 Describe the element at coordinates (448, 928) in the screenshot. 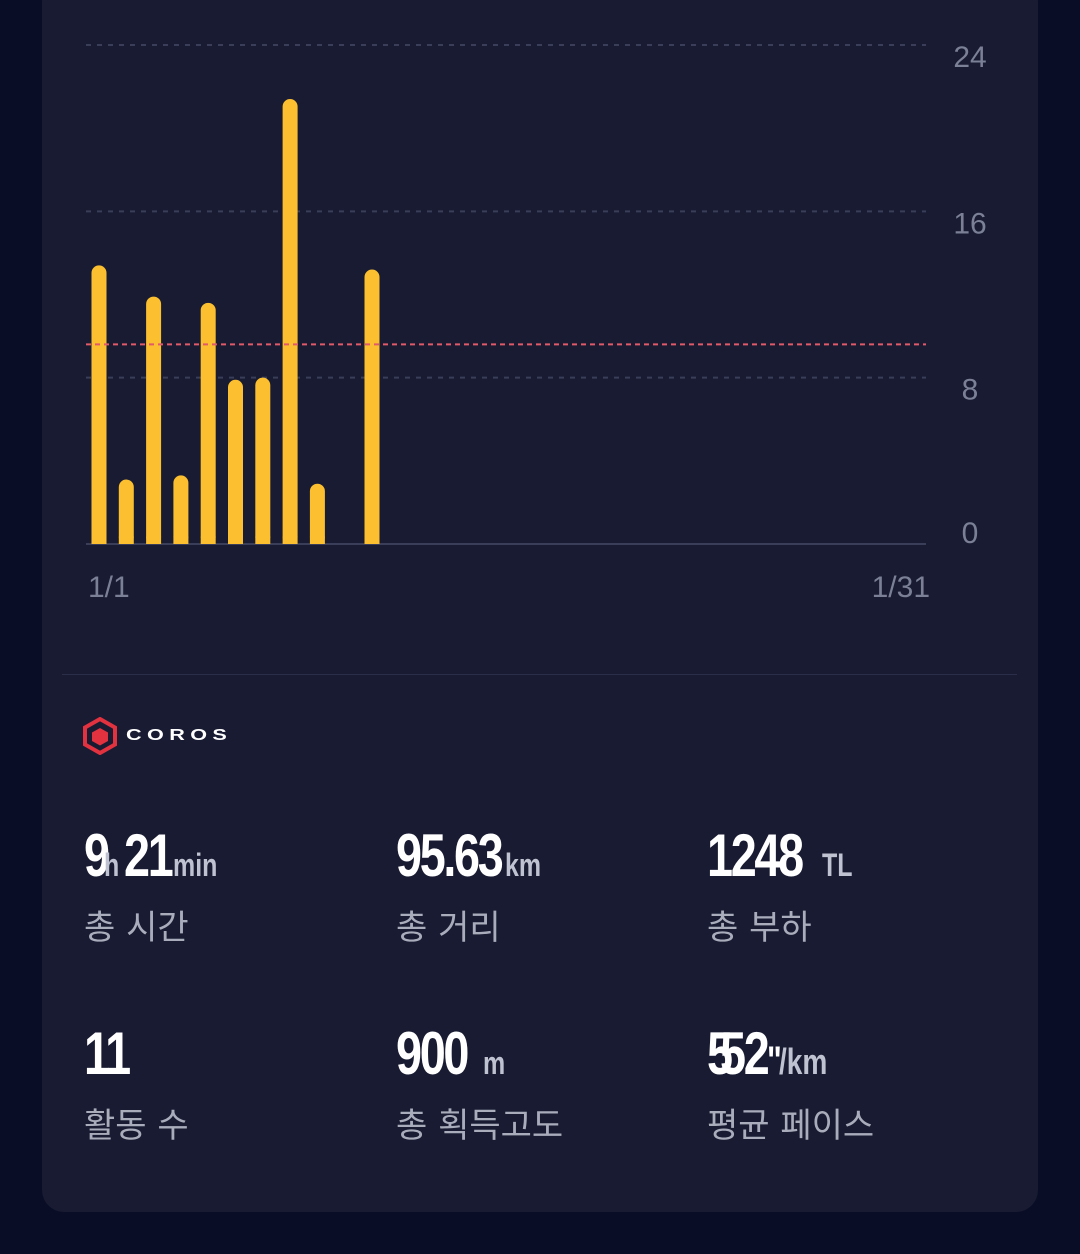

I see `total-distance-label: 총 거리` at that location.